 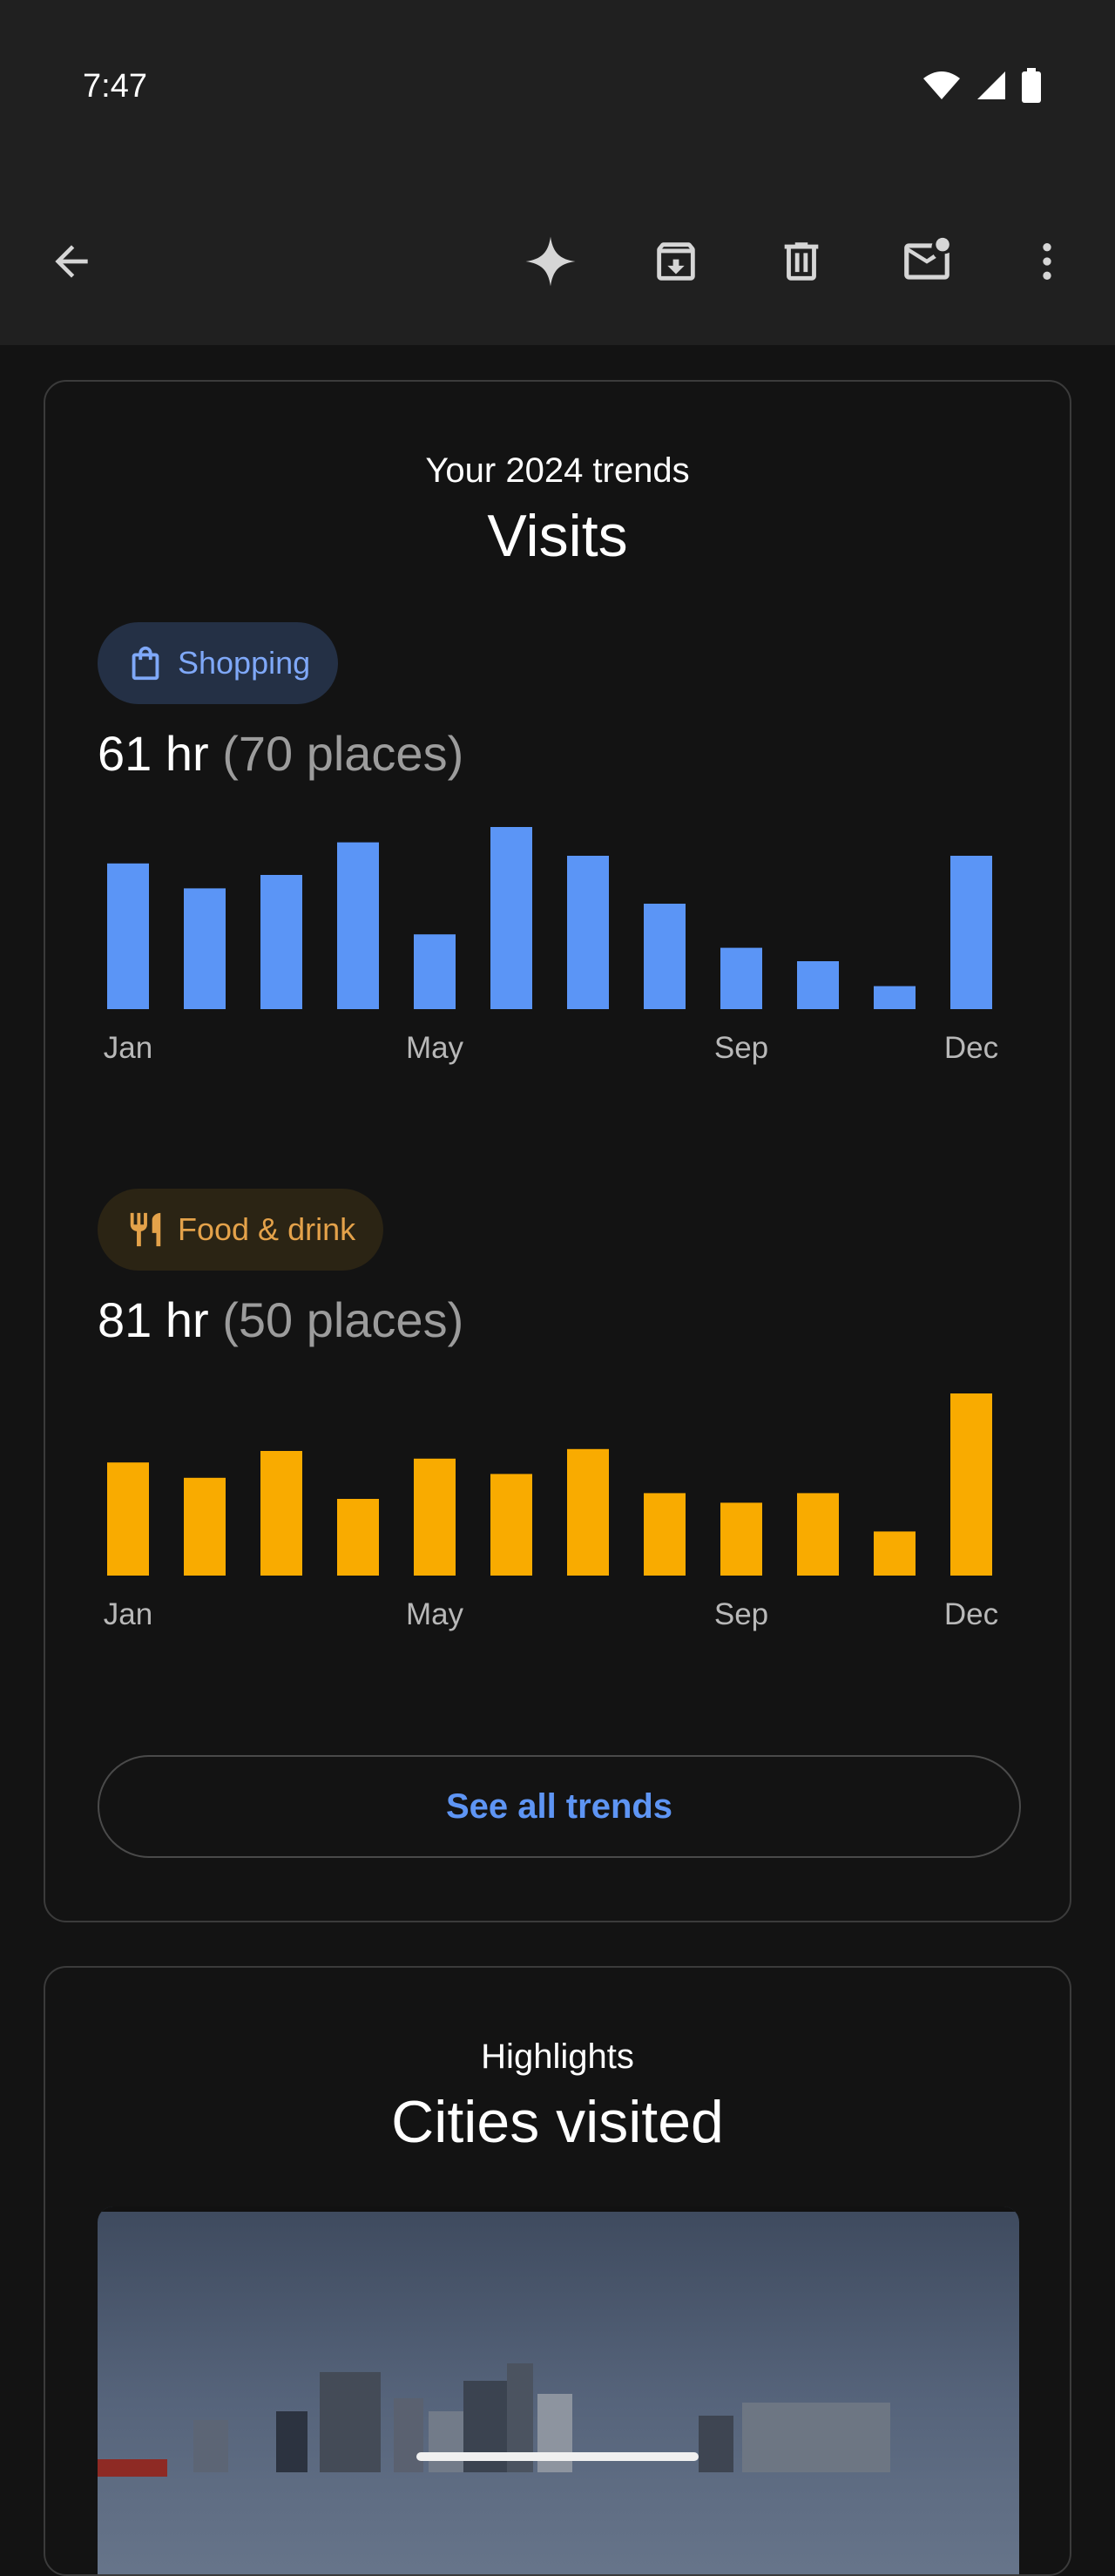 I want to click on trash-icon, so click(x=801, y=262).